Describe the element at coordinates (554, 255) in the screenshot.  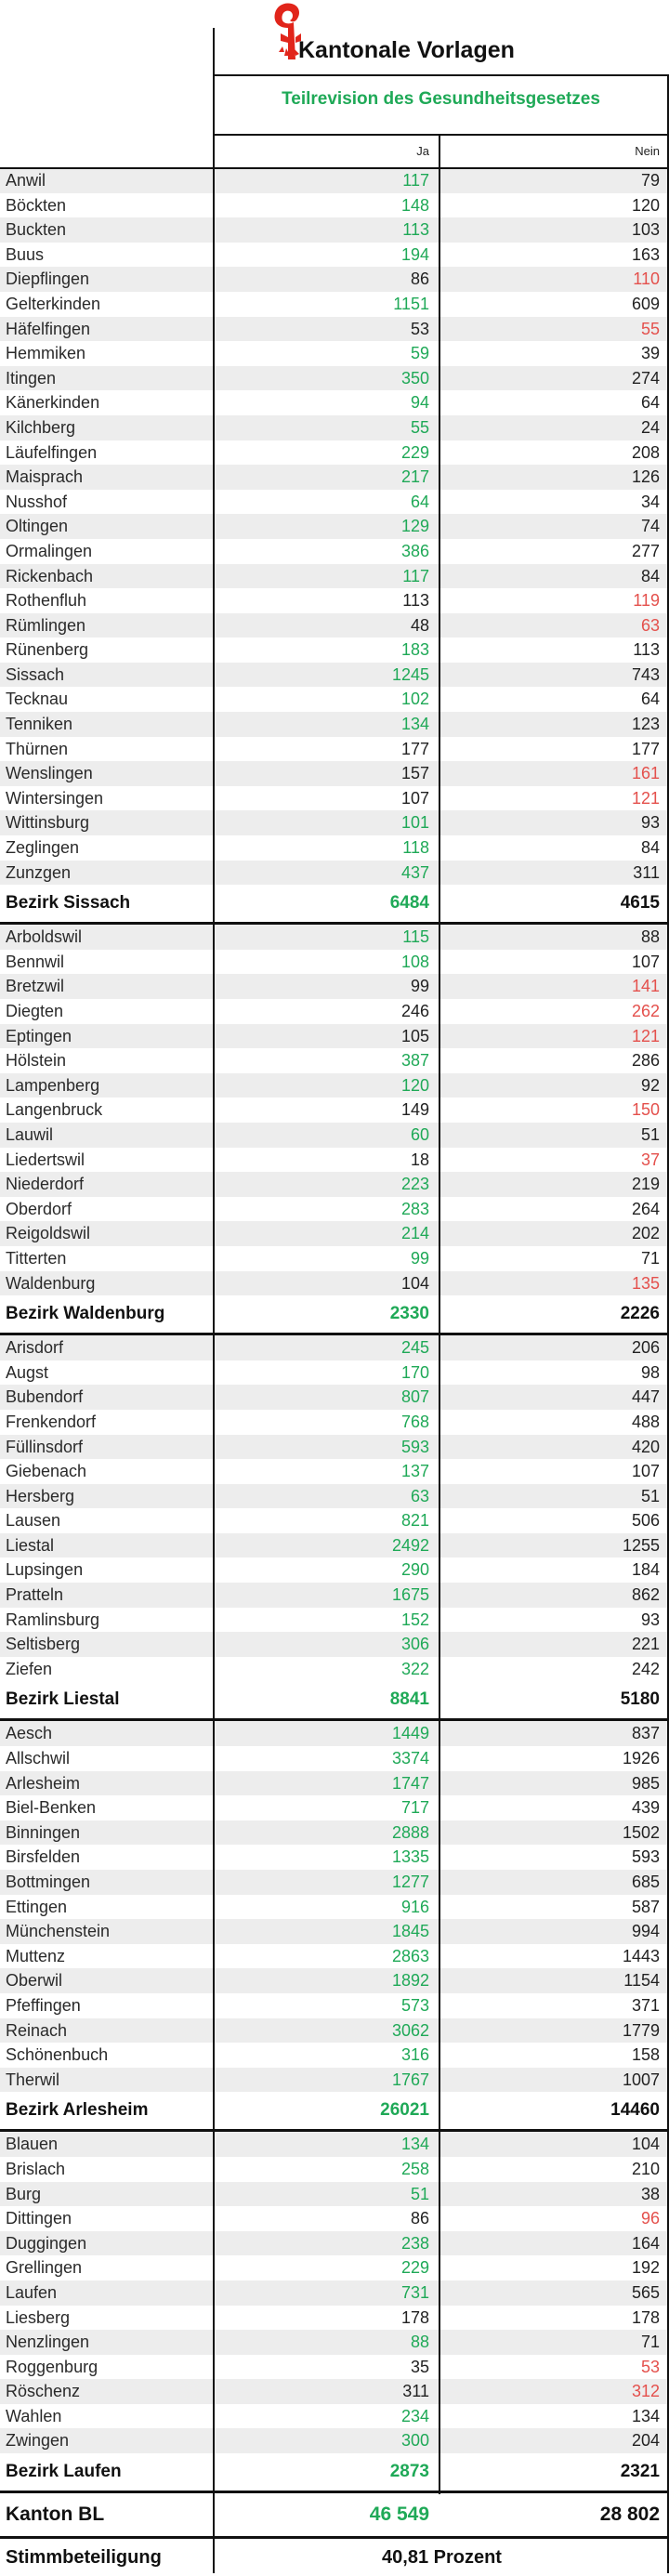
I see `nein-votes-cell: 163` at that location.